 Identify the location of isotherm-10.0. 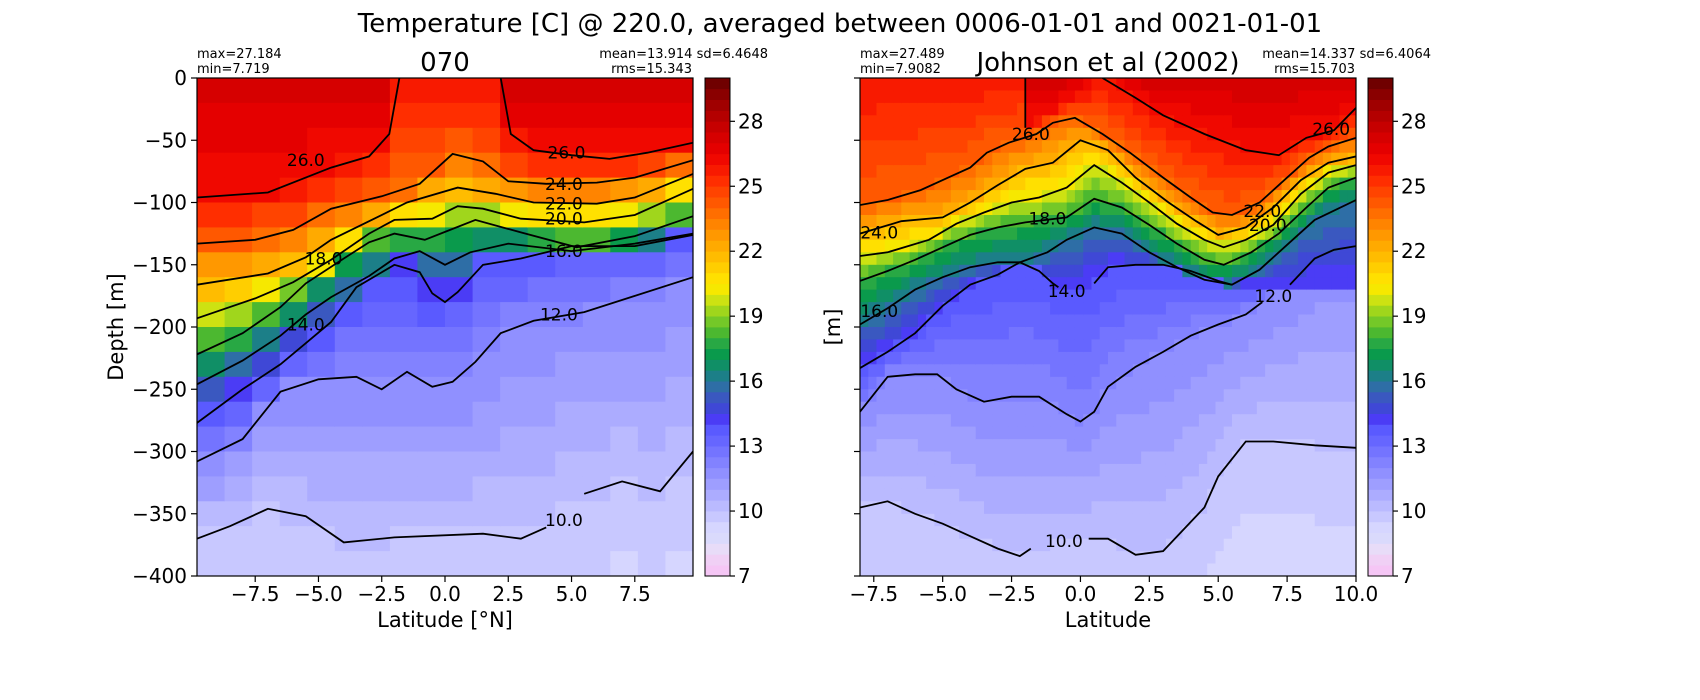
(1222, 498).